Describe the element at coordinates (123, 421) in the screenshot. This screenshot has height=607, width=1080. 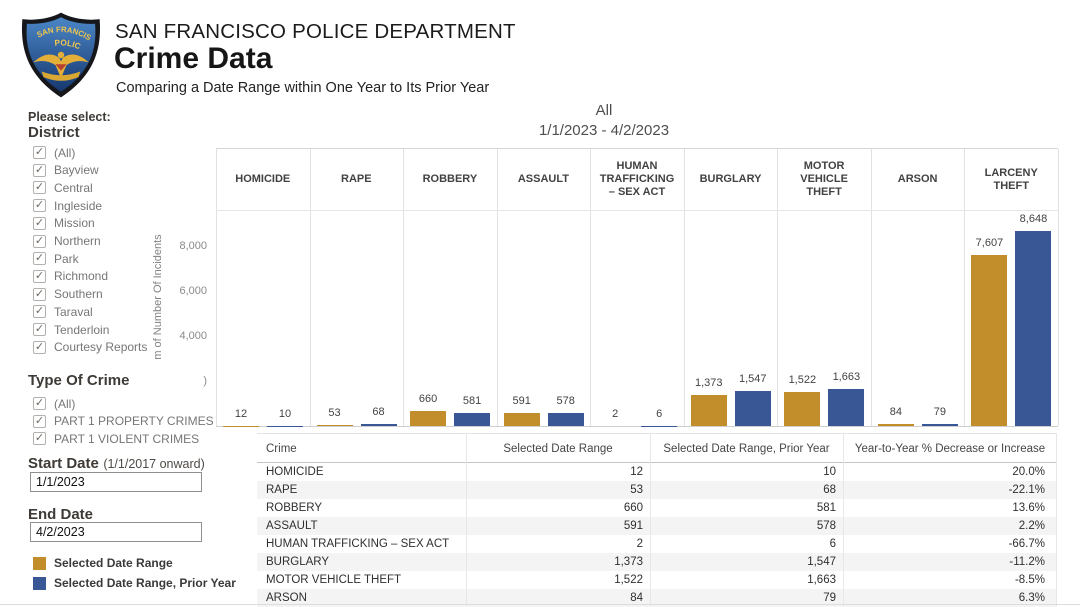
I see `crime-type-filter-part-1-property-crimes: ✓PART 1 PROPERTY CRIMES` at that location.